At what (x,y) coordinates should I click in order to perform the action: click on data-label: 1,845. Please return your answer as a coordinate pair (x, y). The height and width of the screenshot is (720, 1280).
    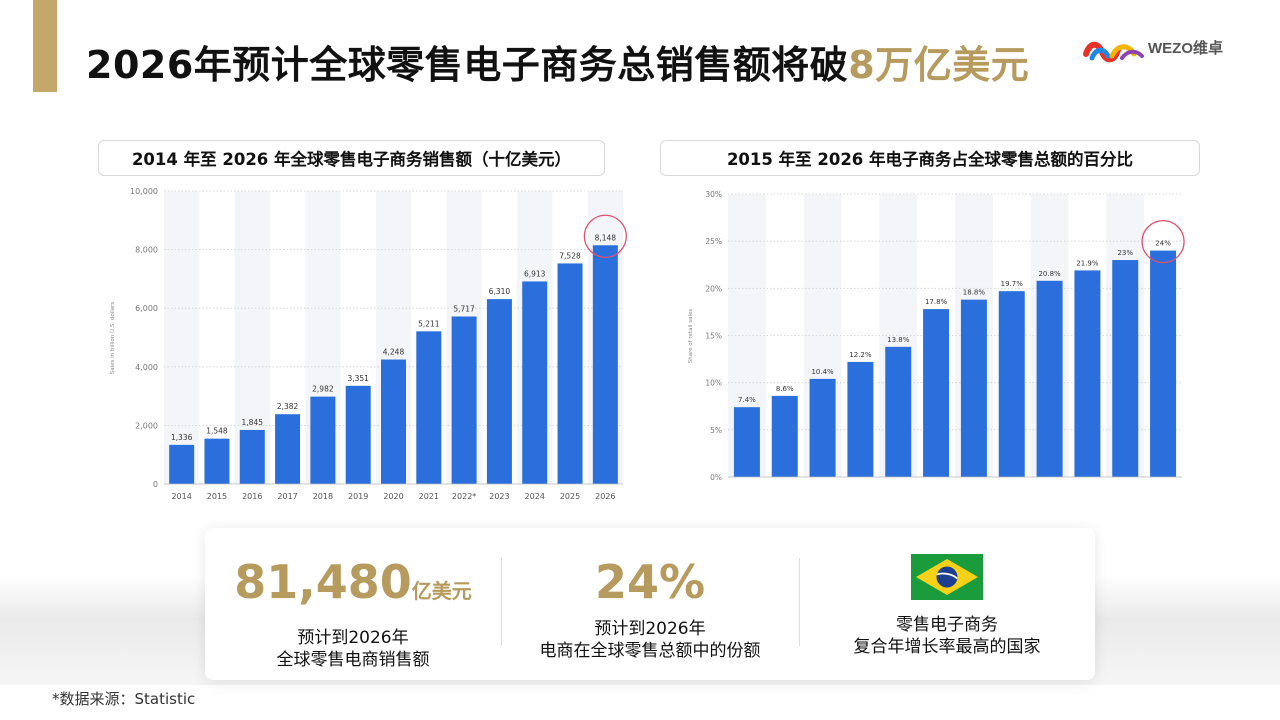
    Looking at the image, I should click on (253, 422).